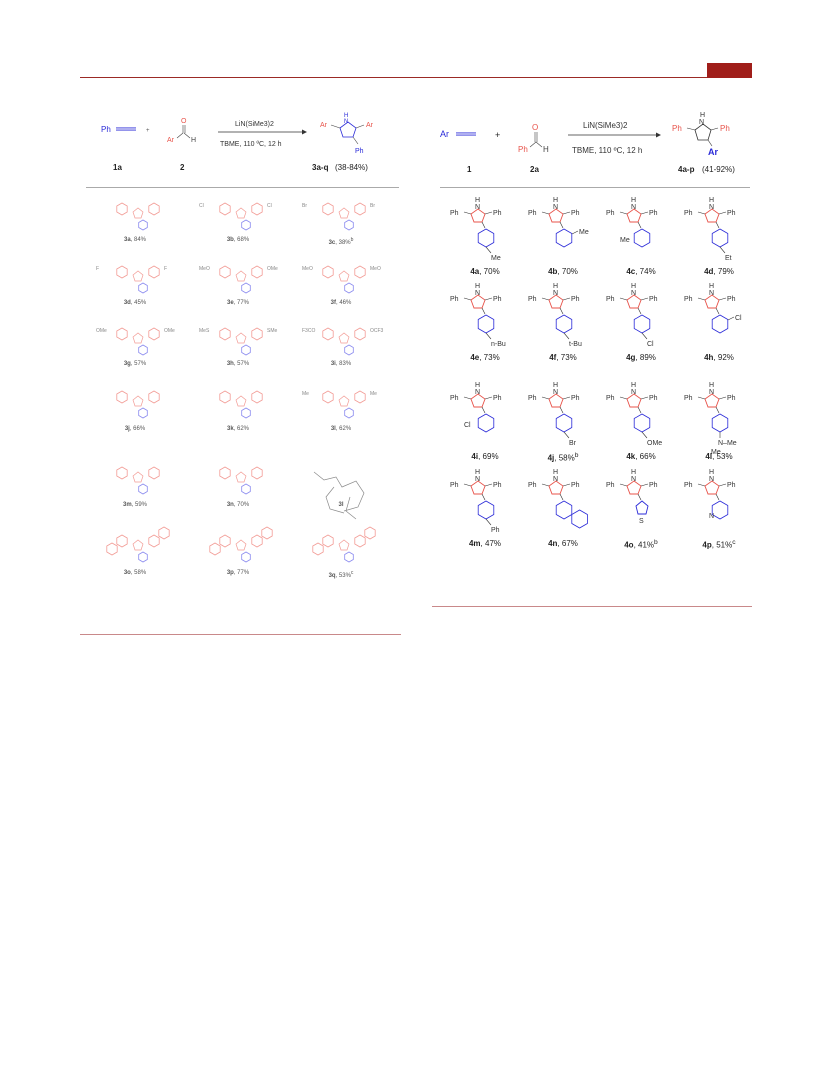 Image resolution: width=833 pixels, height=1091 pixels. I want to click on substituent-label-left: OMe, so click(101, 331).